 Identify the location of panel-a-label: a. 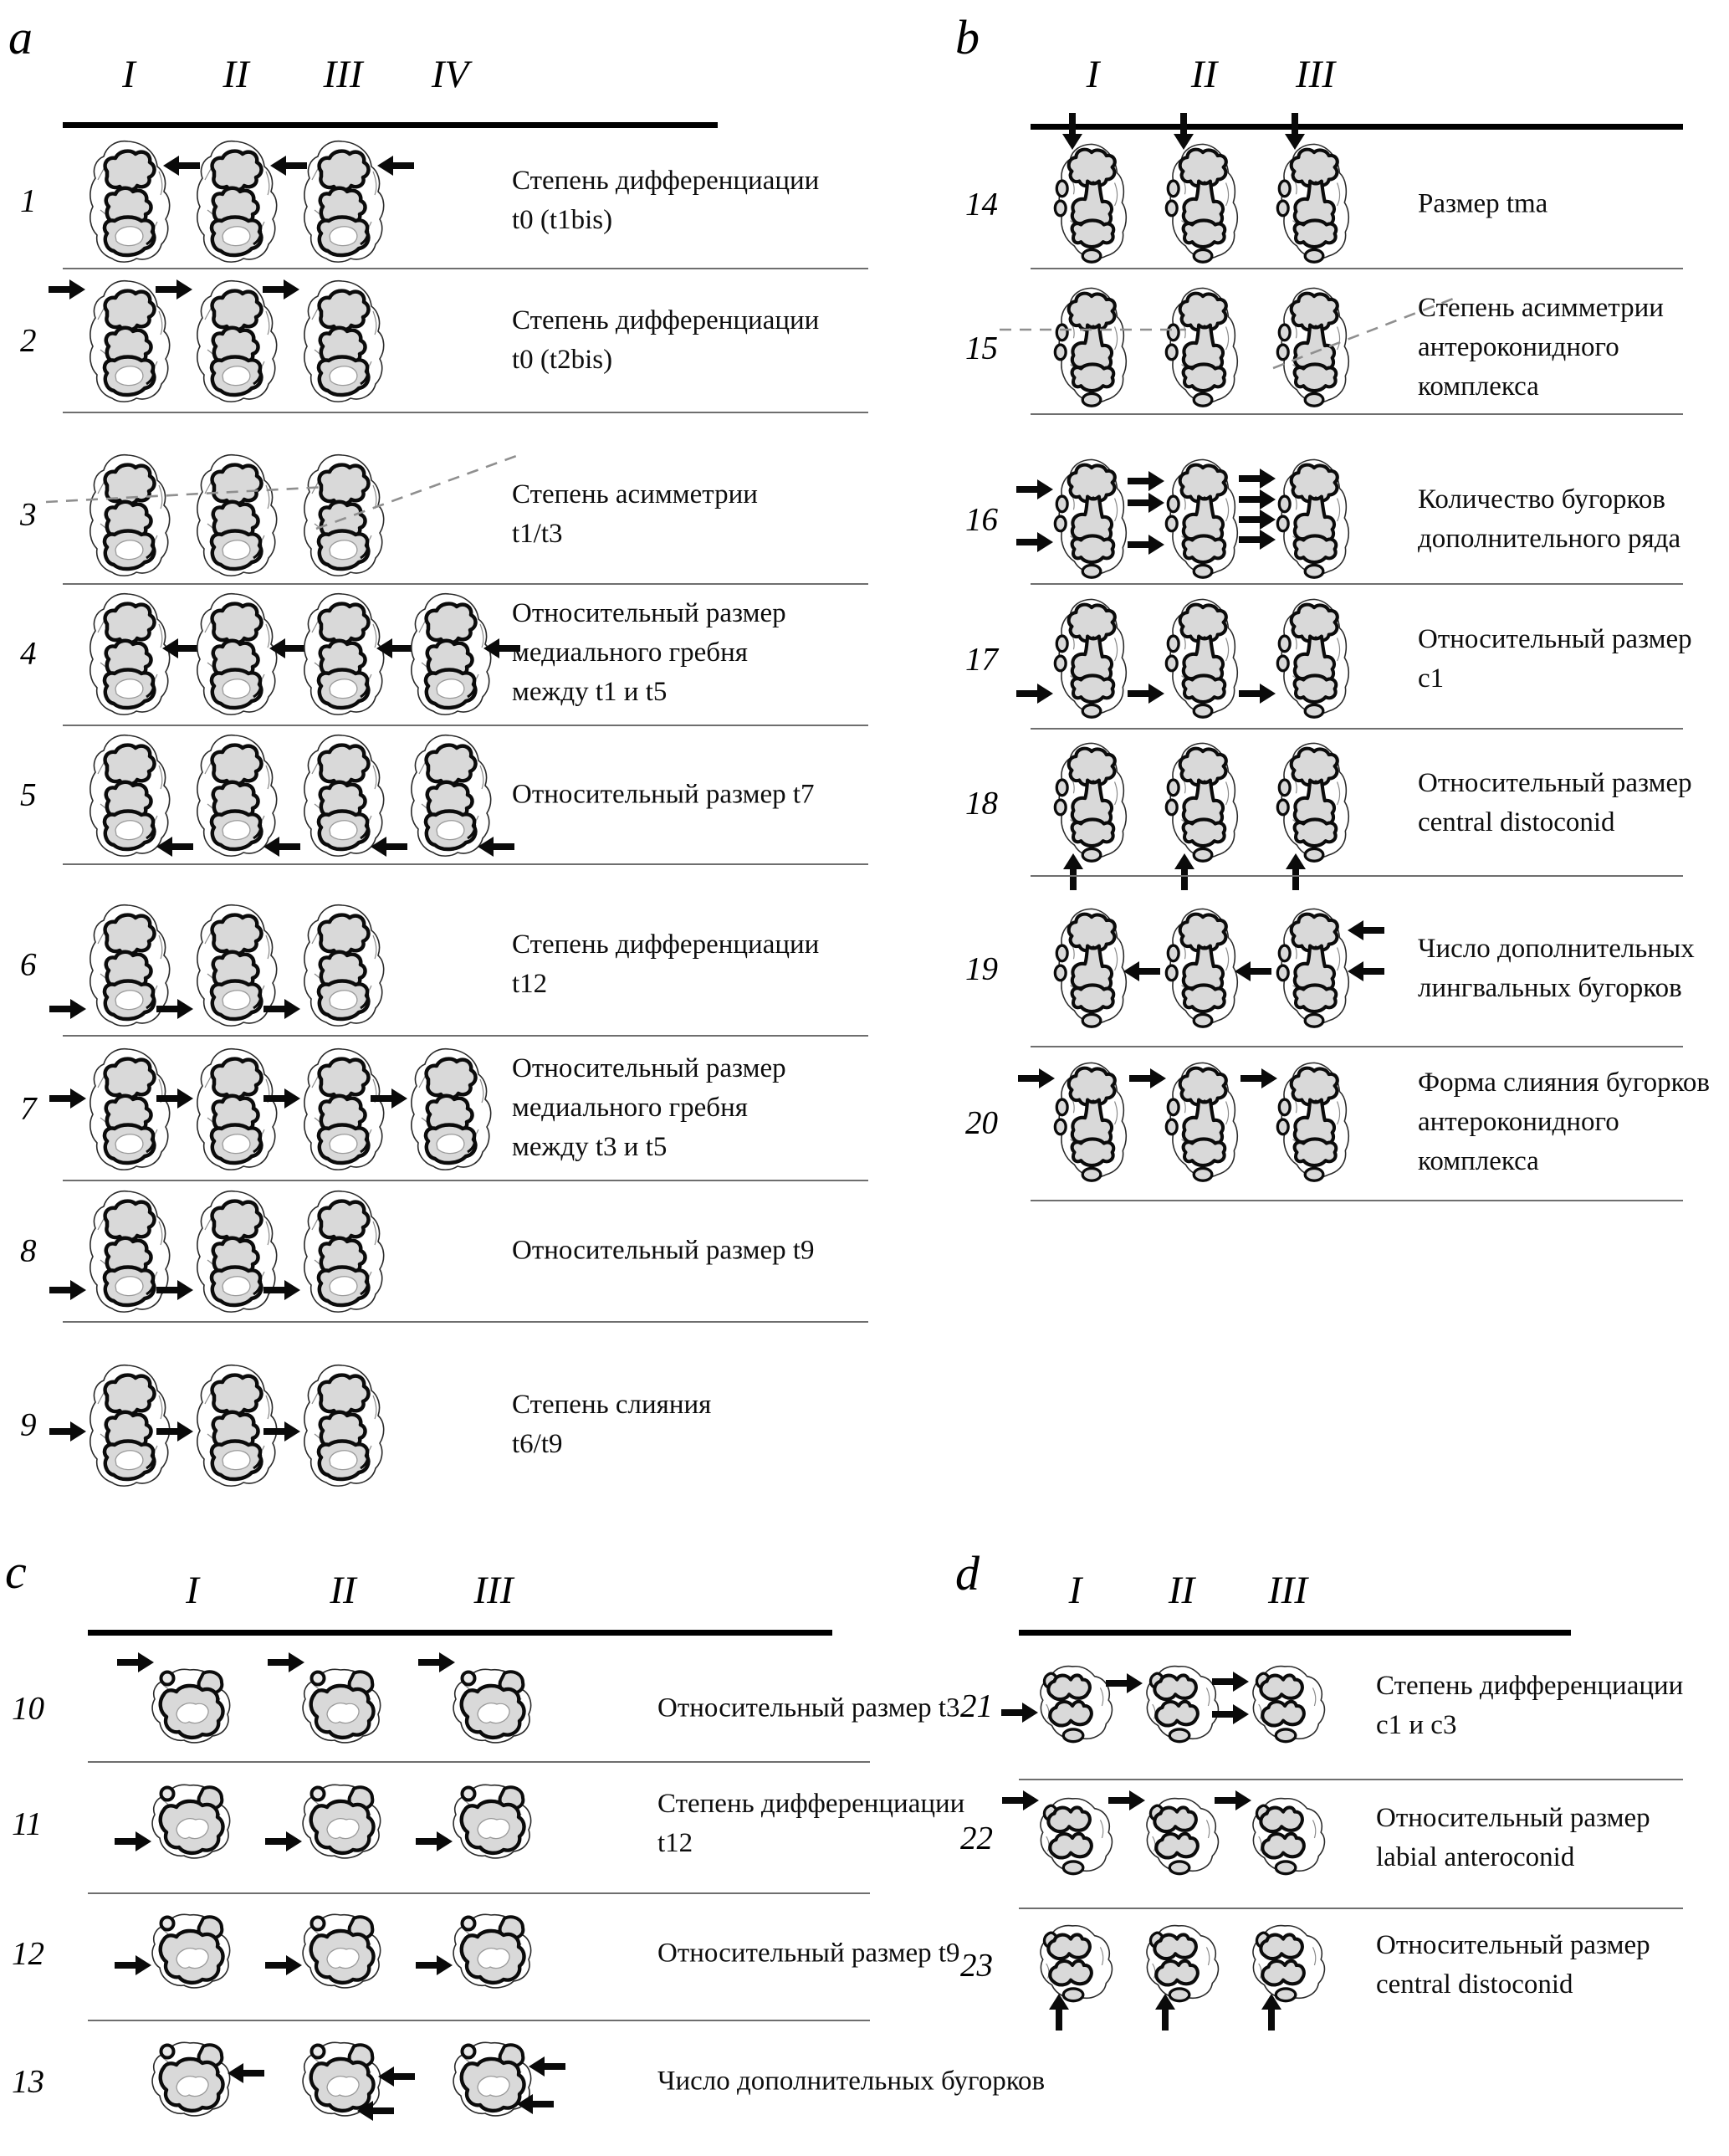
(20, 37).